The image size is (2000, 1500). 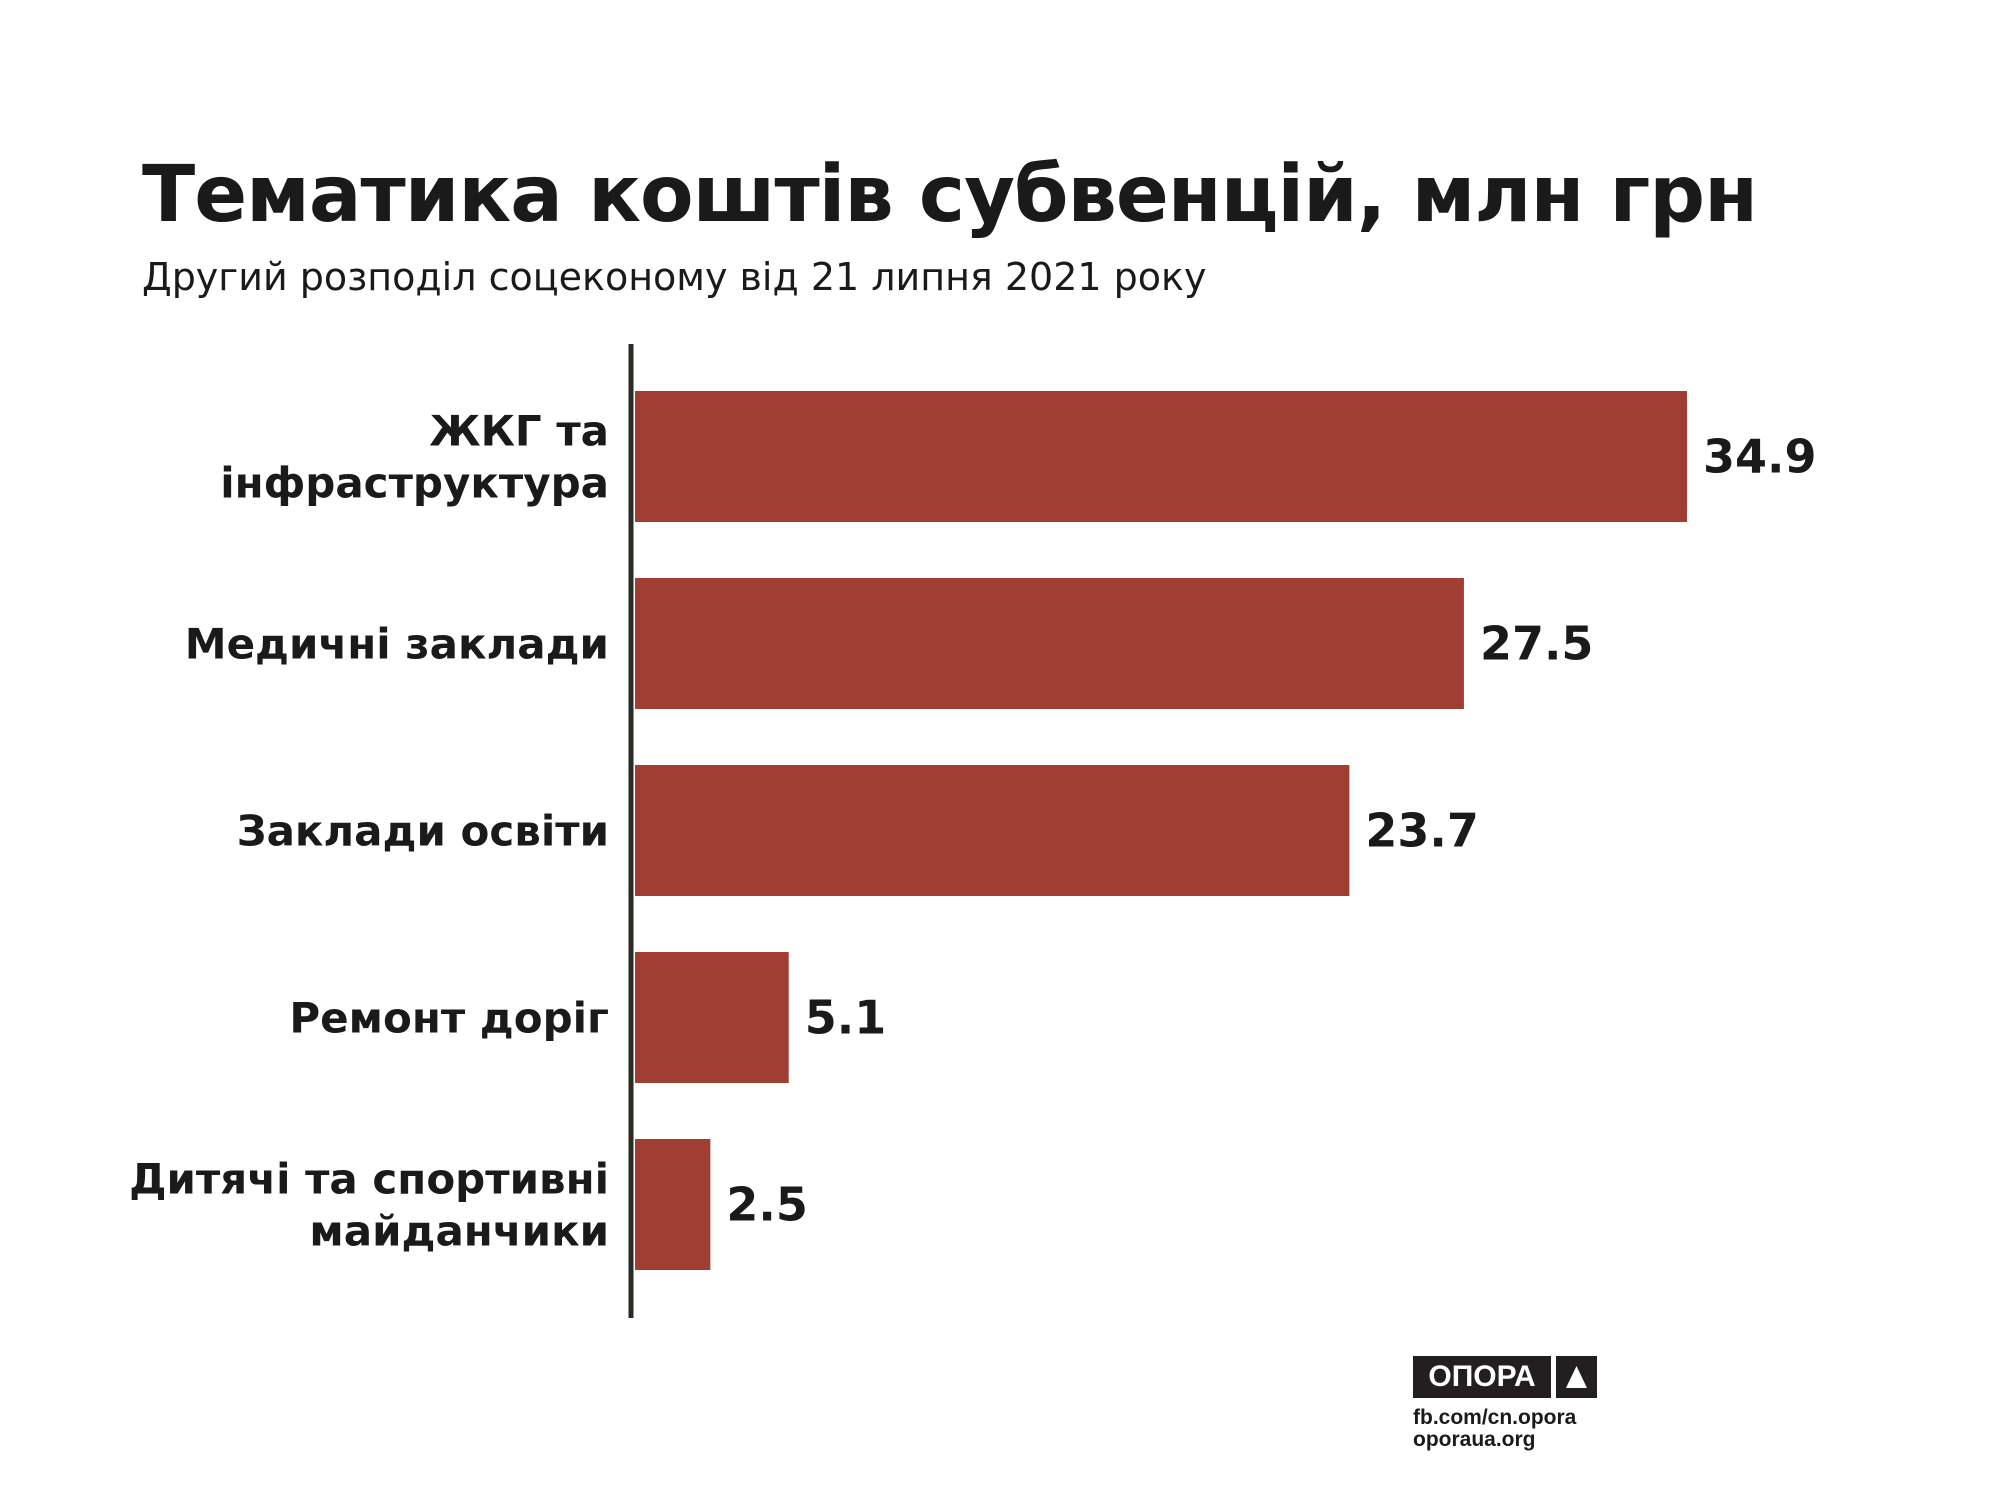 I want to click on value-label: 27.5, so click(x=1537, y=644).